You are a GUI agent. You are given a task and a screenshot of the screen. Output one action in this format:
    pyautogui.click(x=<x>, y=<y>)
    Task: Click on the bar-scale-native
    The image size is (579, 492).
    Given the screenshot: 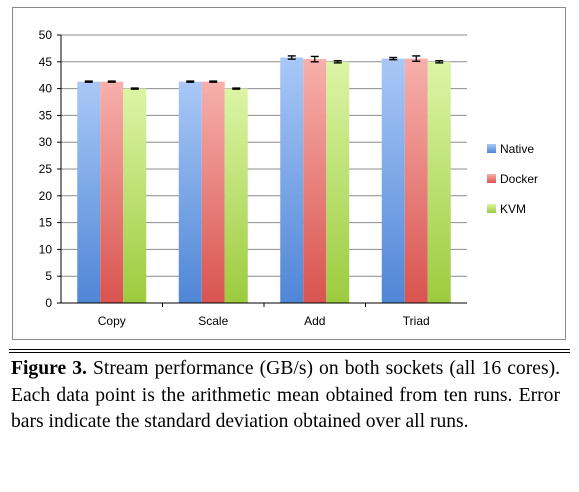 What is the action you would take?
    pyautogui.click(x=190, y=192)
    